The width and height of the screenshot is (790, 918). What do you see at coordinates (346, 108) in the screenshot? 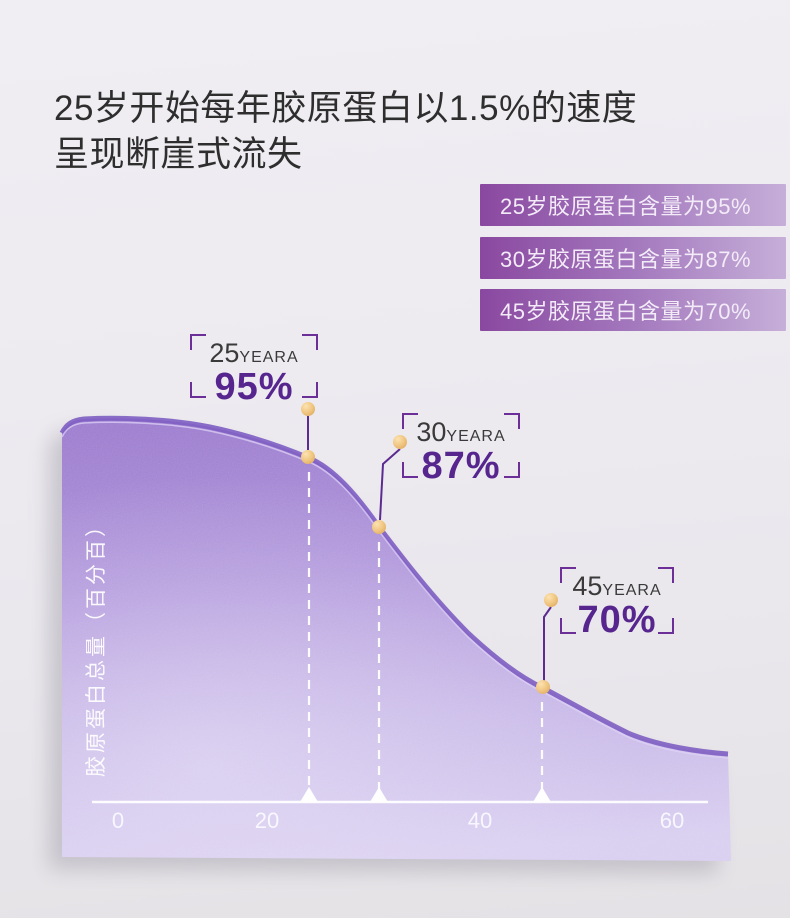
I see `page-title-line1: 25岁开始每年胶原蛋白以1.5%的速度` at bounding box center [346, 108].